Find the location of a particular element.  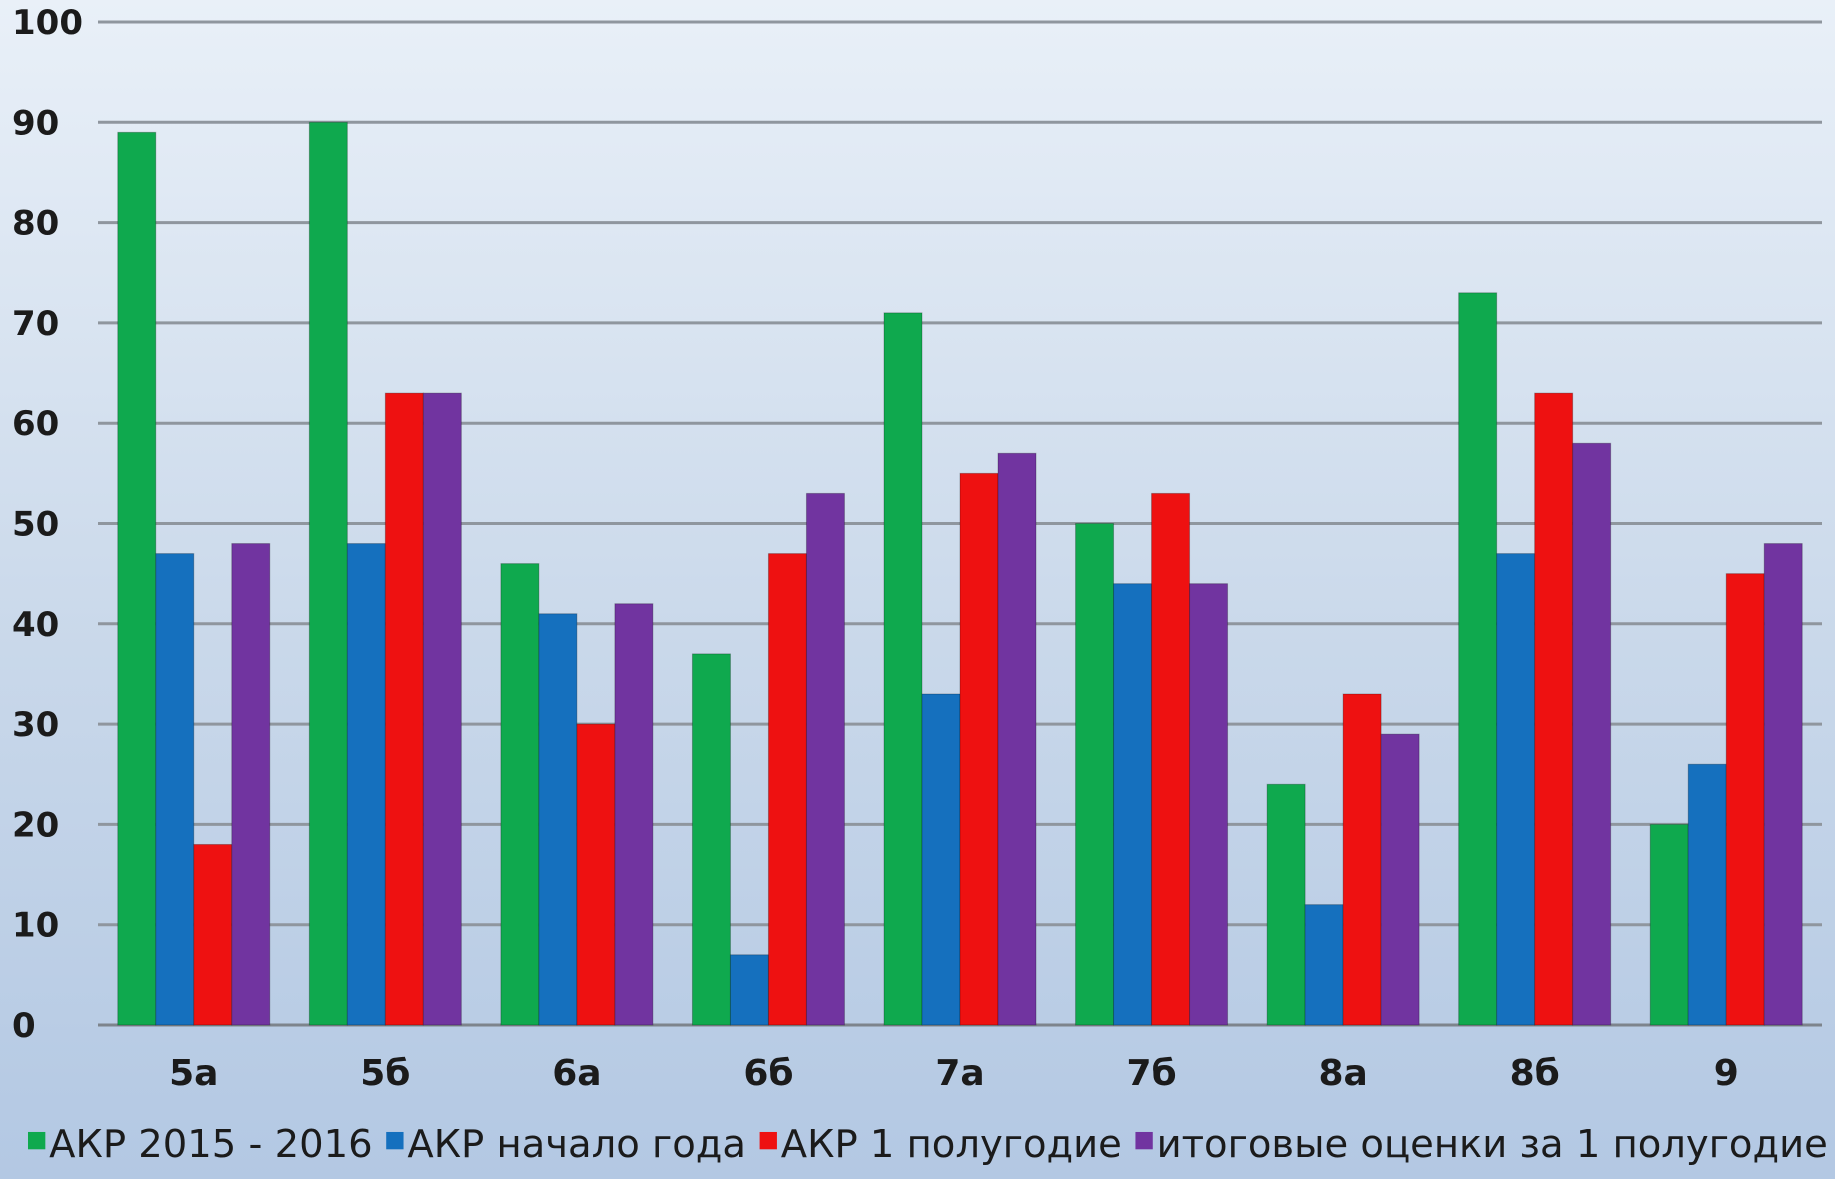

x-category-label: 8а is located at coordinates (1342, 1073).